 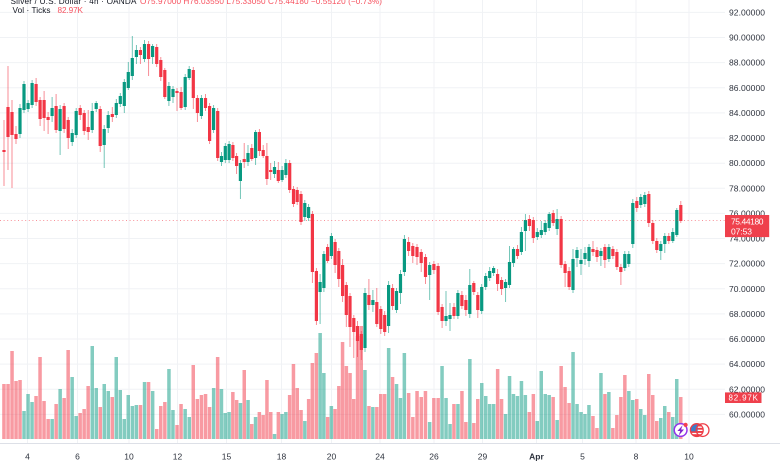 I want to click on svg-text: 84.00000, so click(x=747, y=113).